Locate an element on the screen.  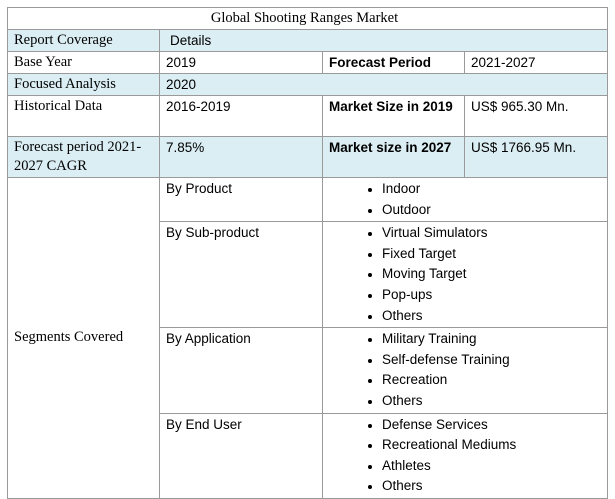
cell: Base Year is located at coordinates (83, 62).